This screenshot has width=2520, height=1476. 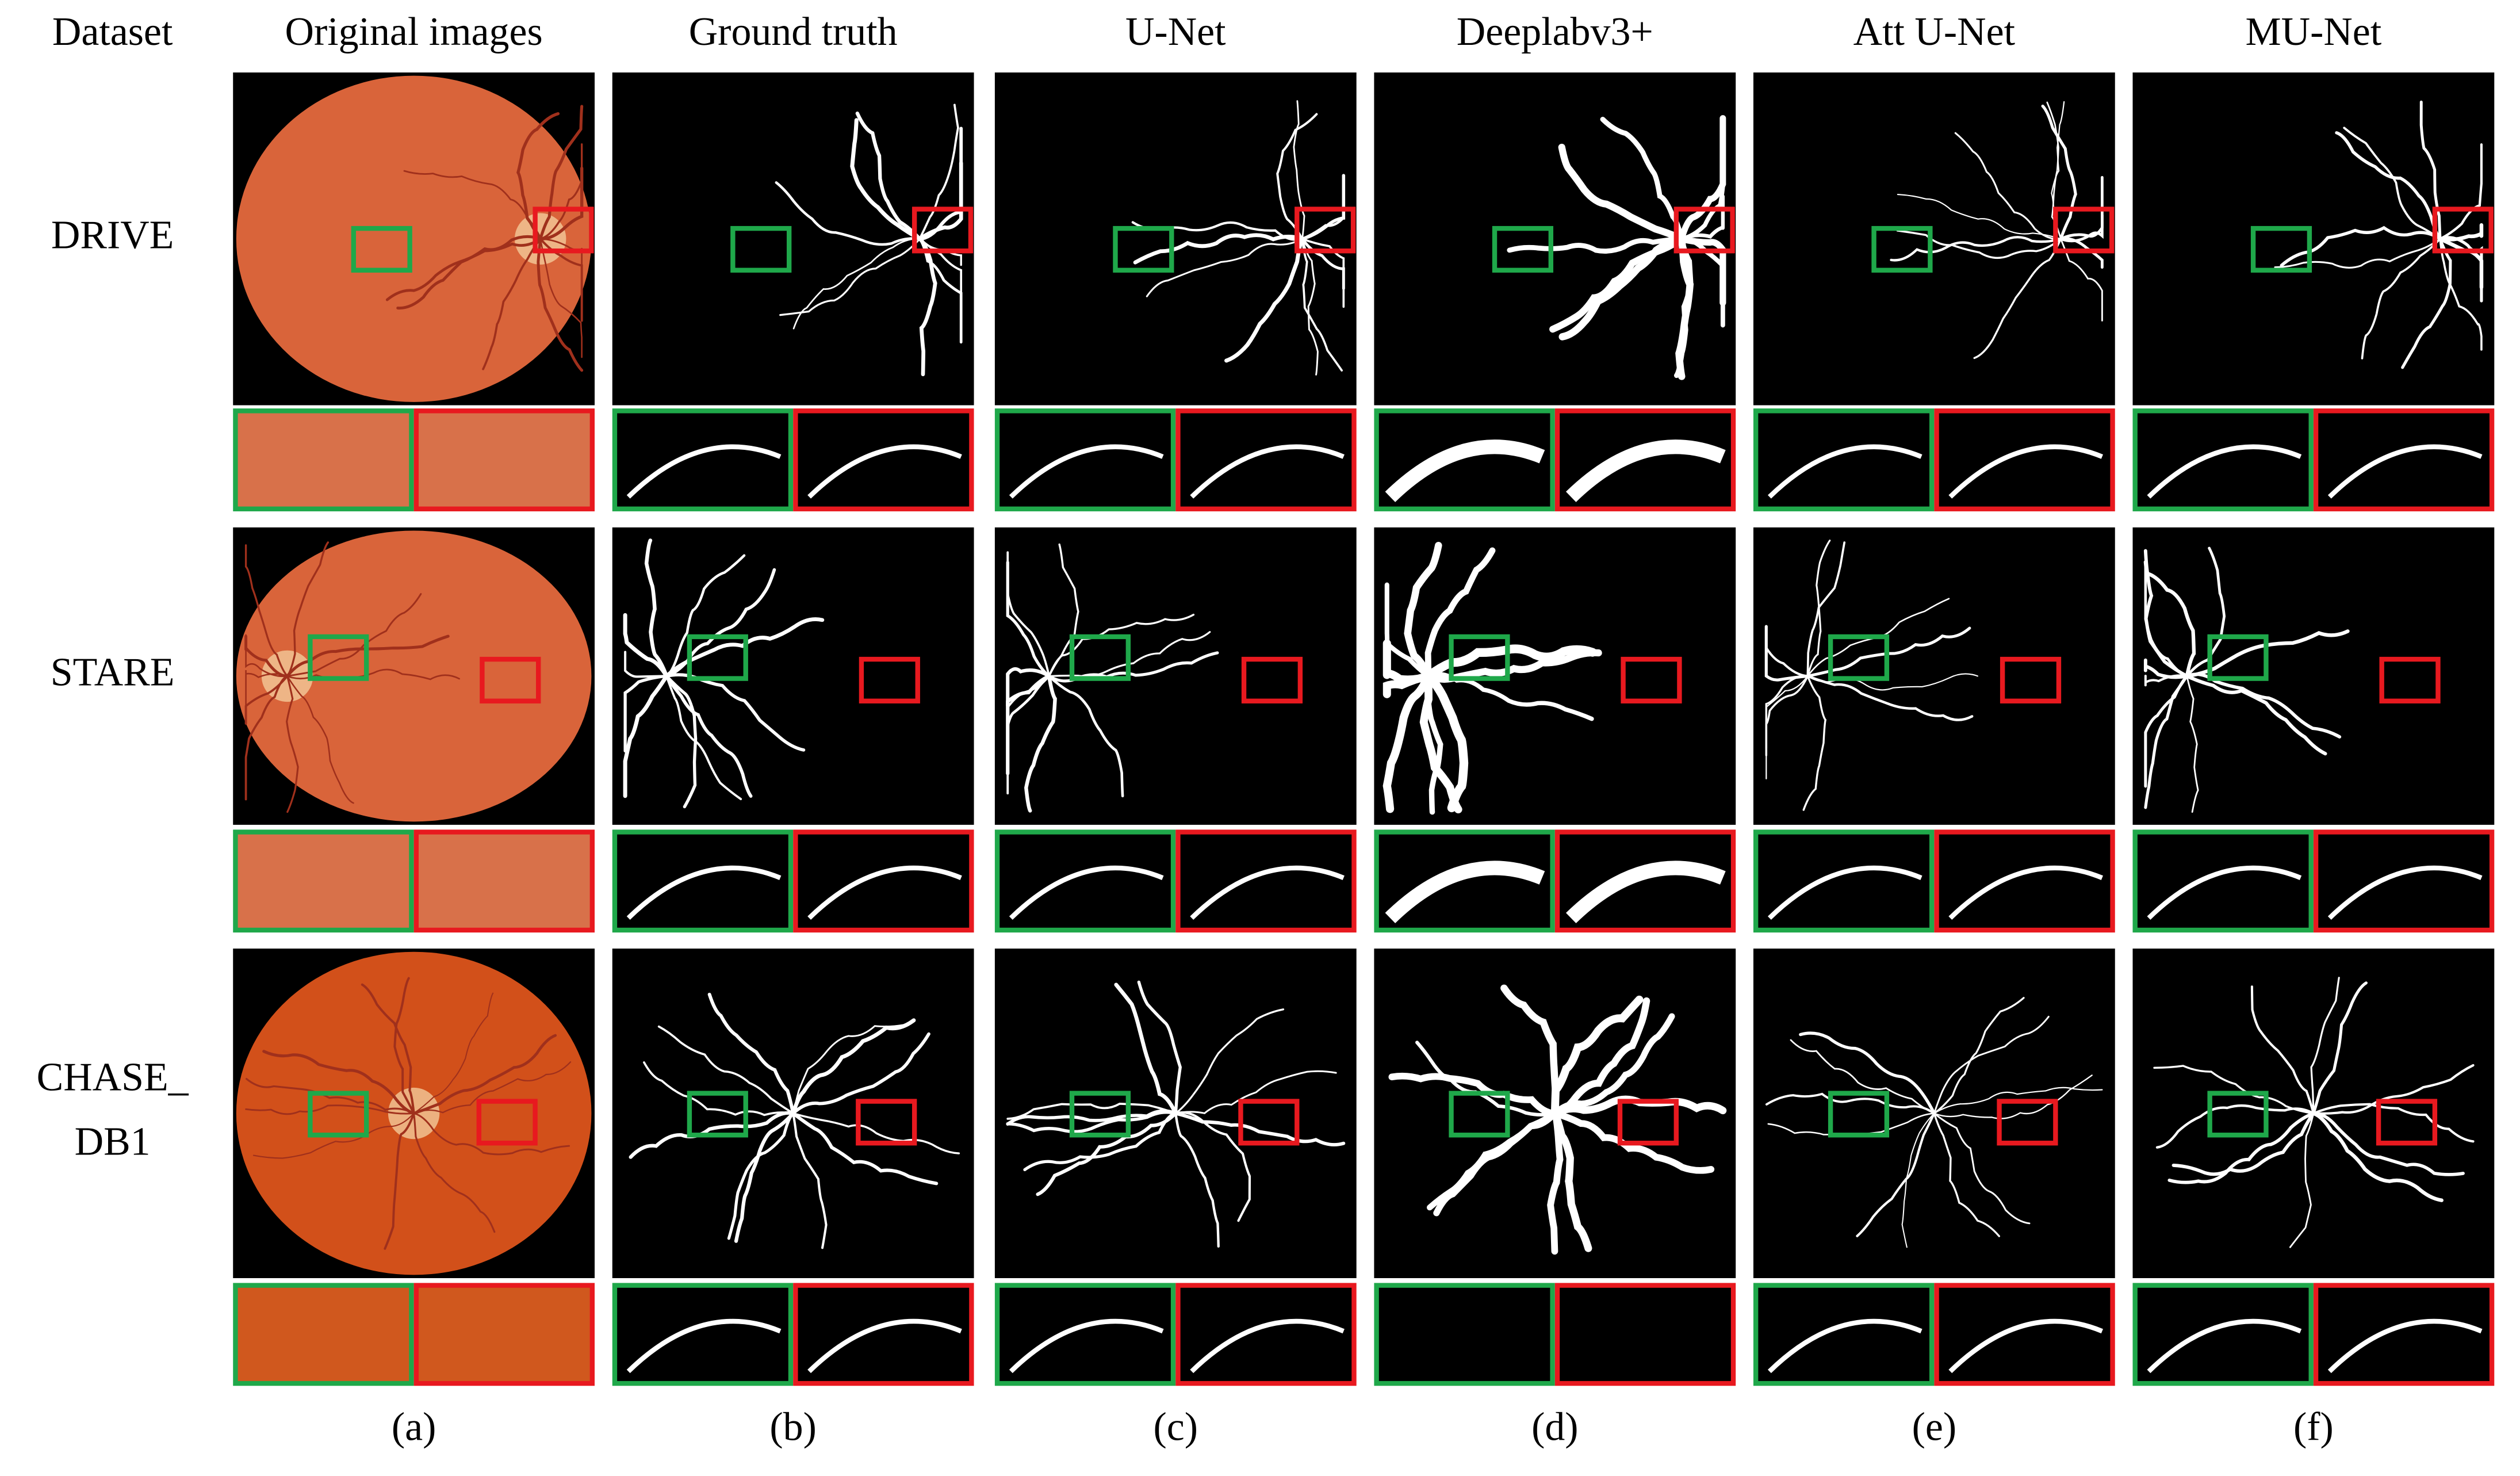 What do you see at coordinates (113, 1078) in the screenshot?
I see `row-label: CHASE_` at bounding box center [113, 1078].